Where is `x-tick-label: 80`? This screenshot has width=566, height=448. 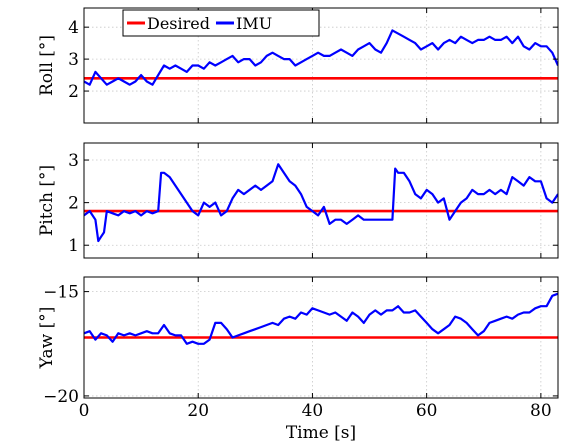
x-tick-label: 80 is located at coordinates (541, 411).